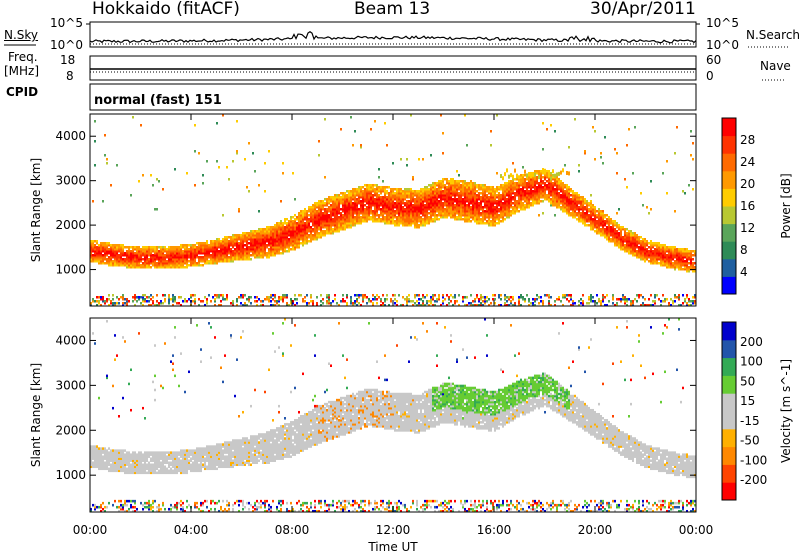 The height and width of the screenshot is (554, 800). Describe the element at coordinates (595, 530) in the screenshot. I see `x-tick-label: 20:00` at that location.